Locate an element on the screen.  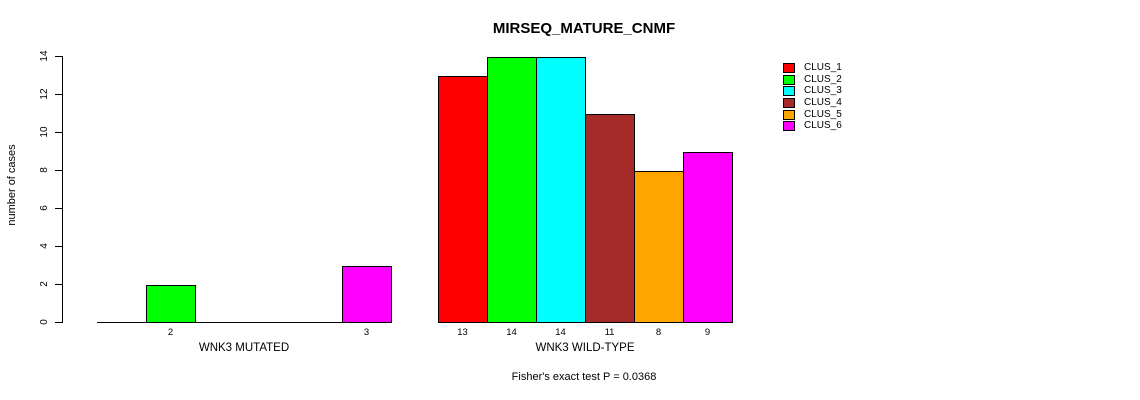
legend-label: CLUS_5 is located at coordinates (823, 114).